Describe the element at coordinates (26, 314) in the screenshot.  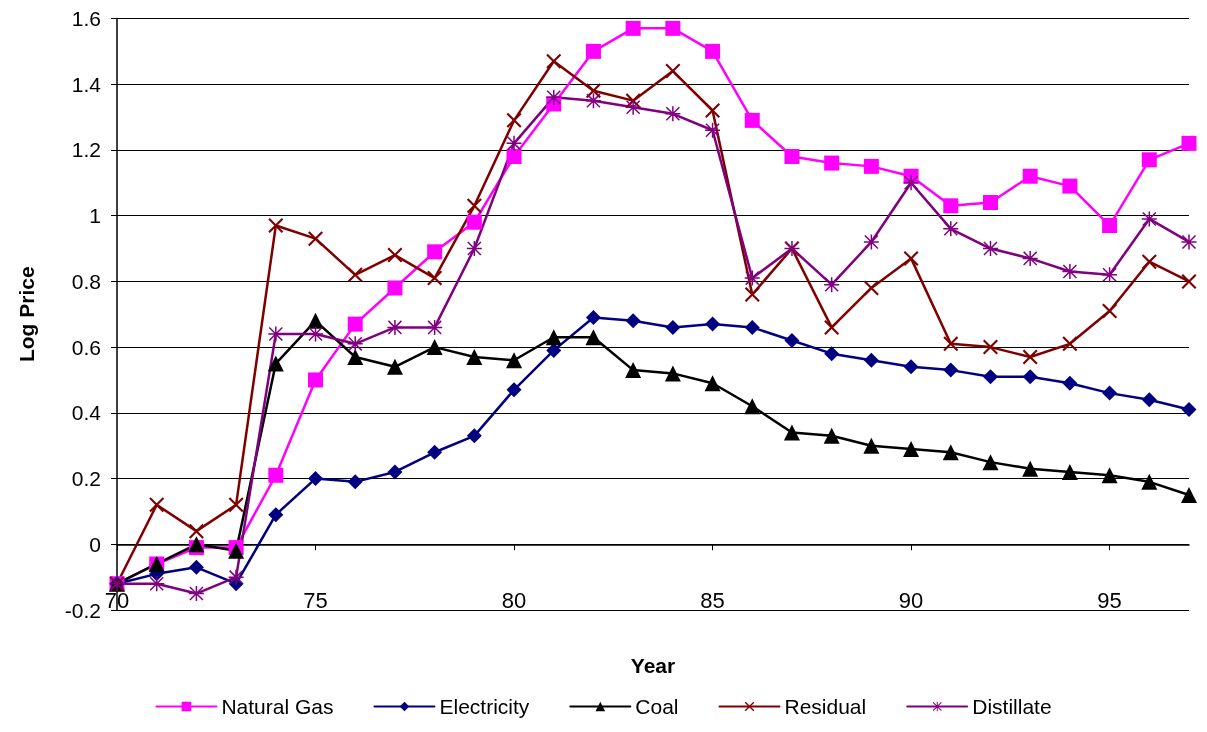
I see `y-axis-title: Log Price` at that location.